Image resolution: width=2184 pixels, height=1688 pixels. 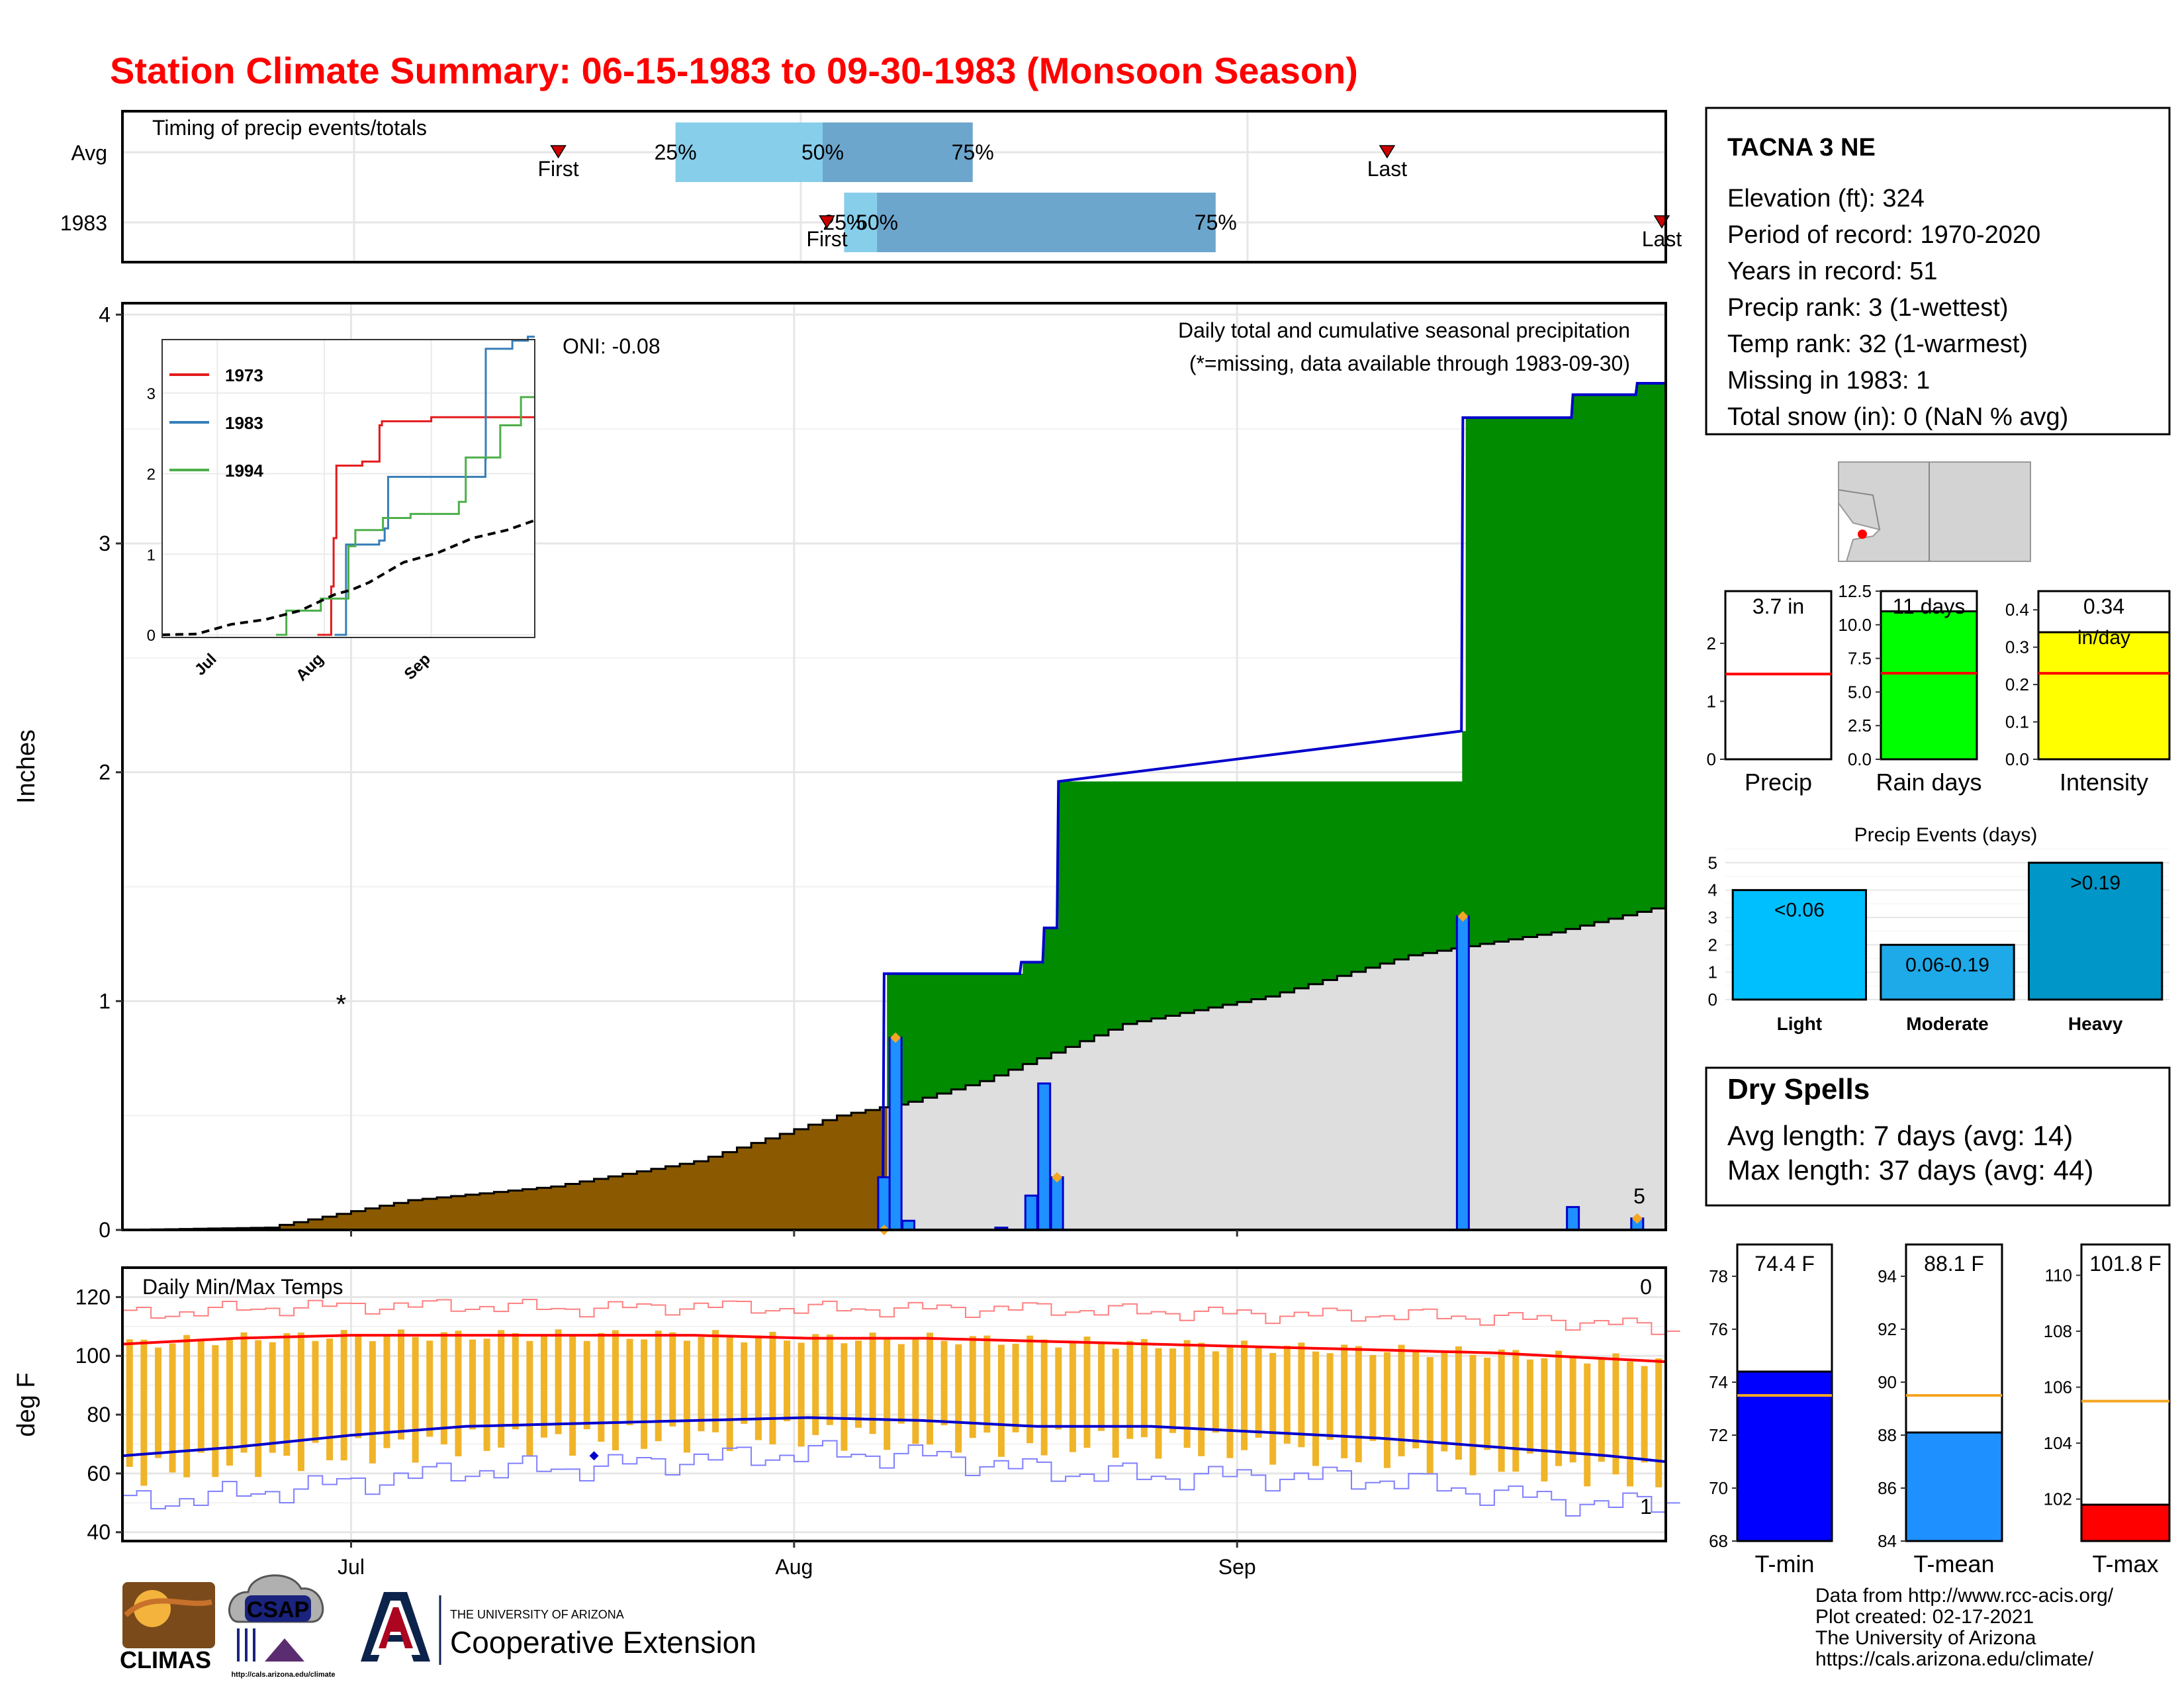 I want to click on timing-marker-last, so click(x=1388, y=152).